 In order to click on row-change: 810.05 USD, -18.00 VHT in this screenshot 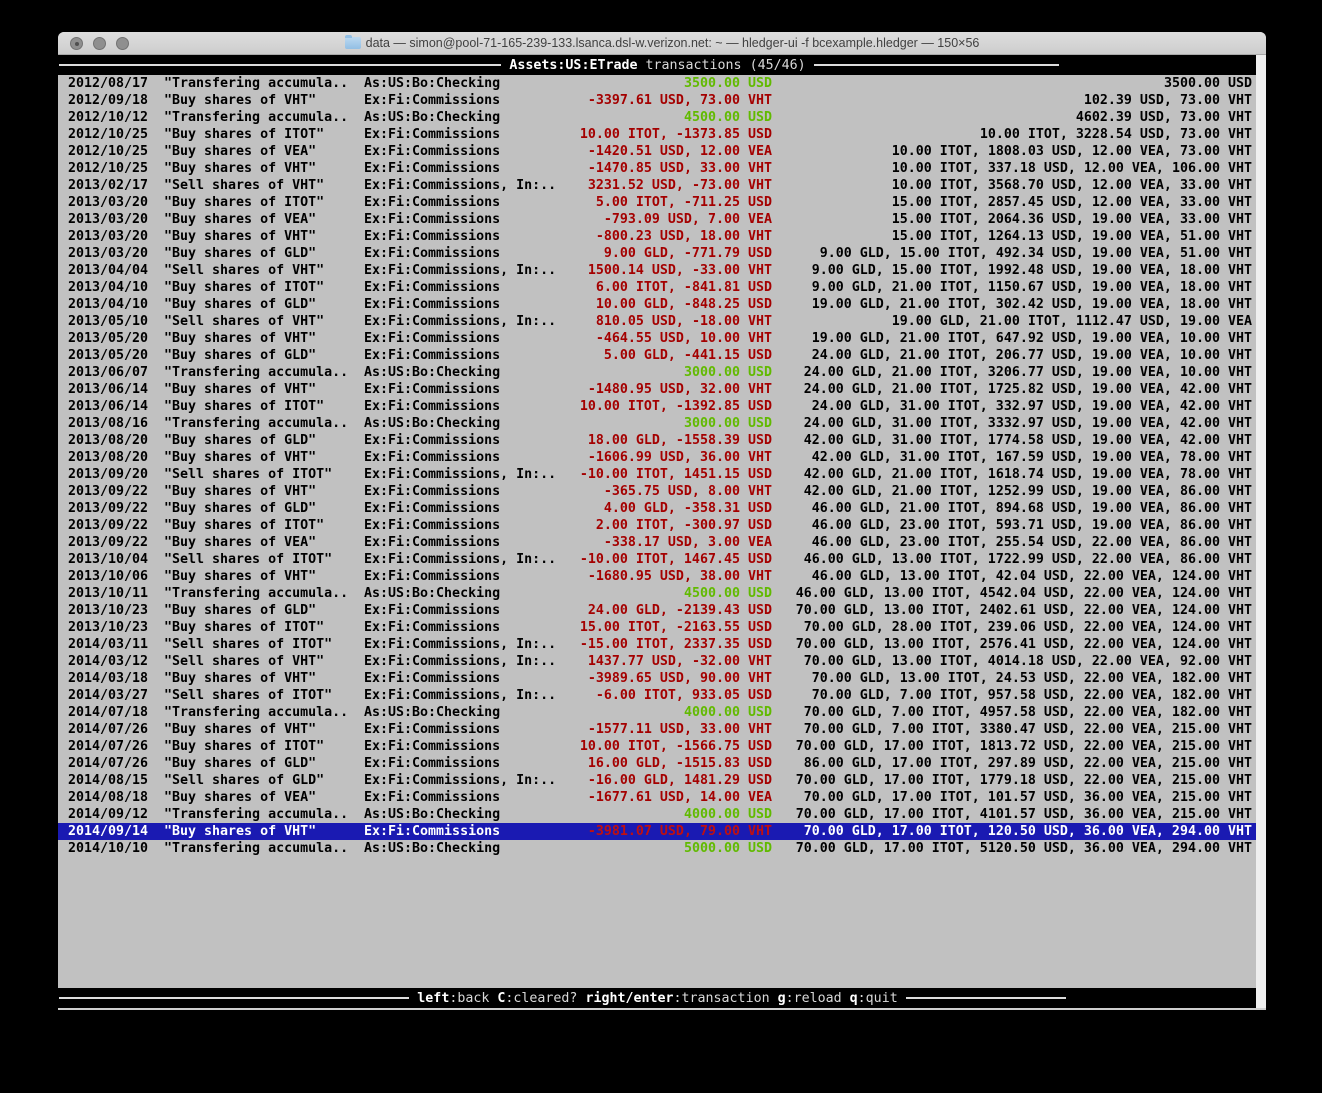, I will do `click(683, 321)`.